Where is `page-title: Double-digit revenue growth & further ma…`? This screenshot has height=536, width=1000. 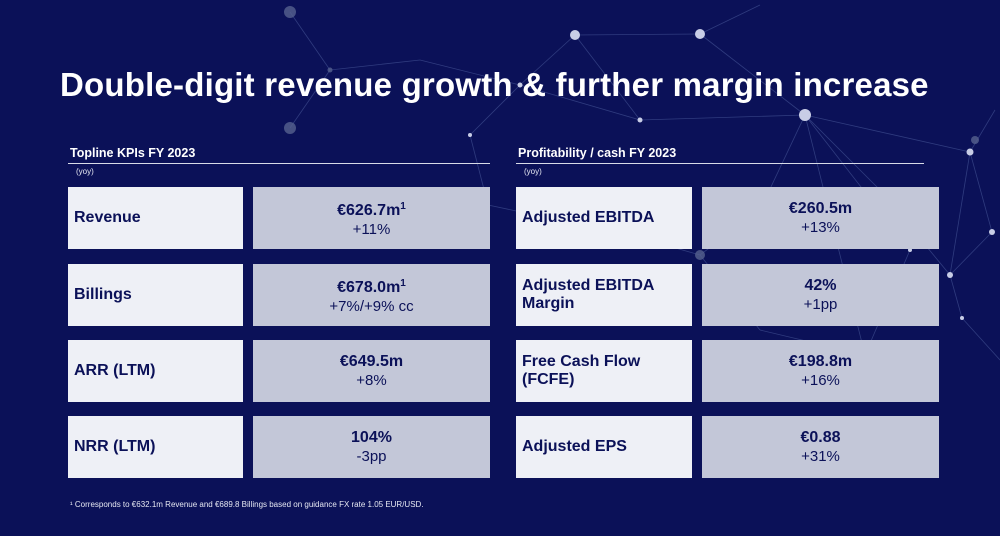 page-title: Double-digit revenue growth & further ma… is located at coordinates (494, 84).